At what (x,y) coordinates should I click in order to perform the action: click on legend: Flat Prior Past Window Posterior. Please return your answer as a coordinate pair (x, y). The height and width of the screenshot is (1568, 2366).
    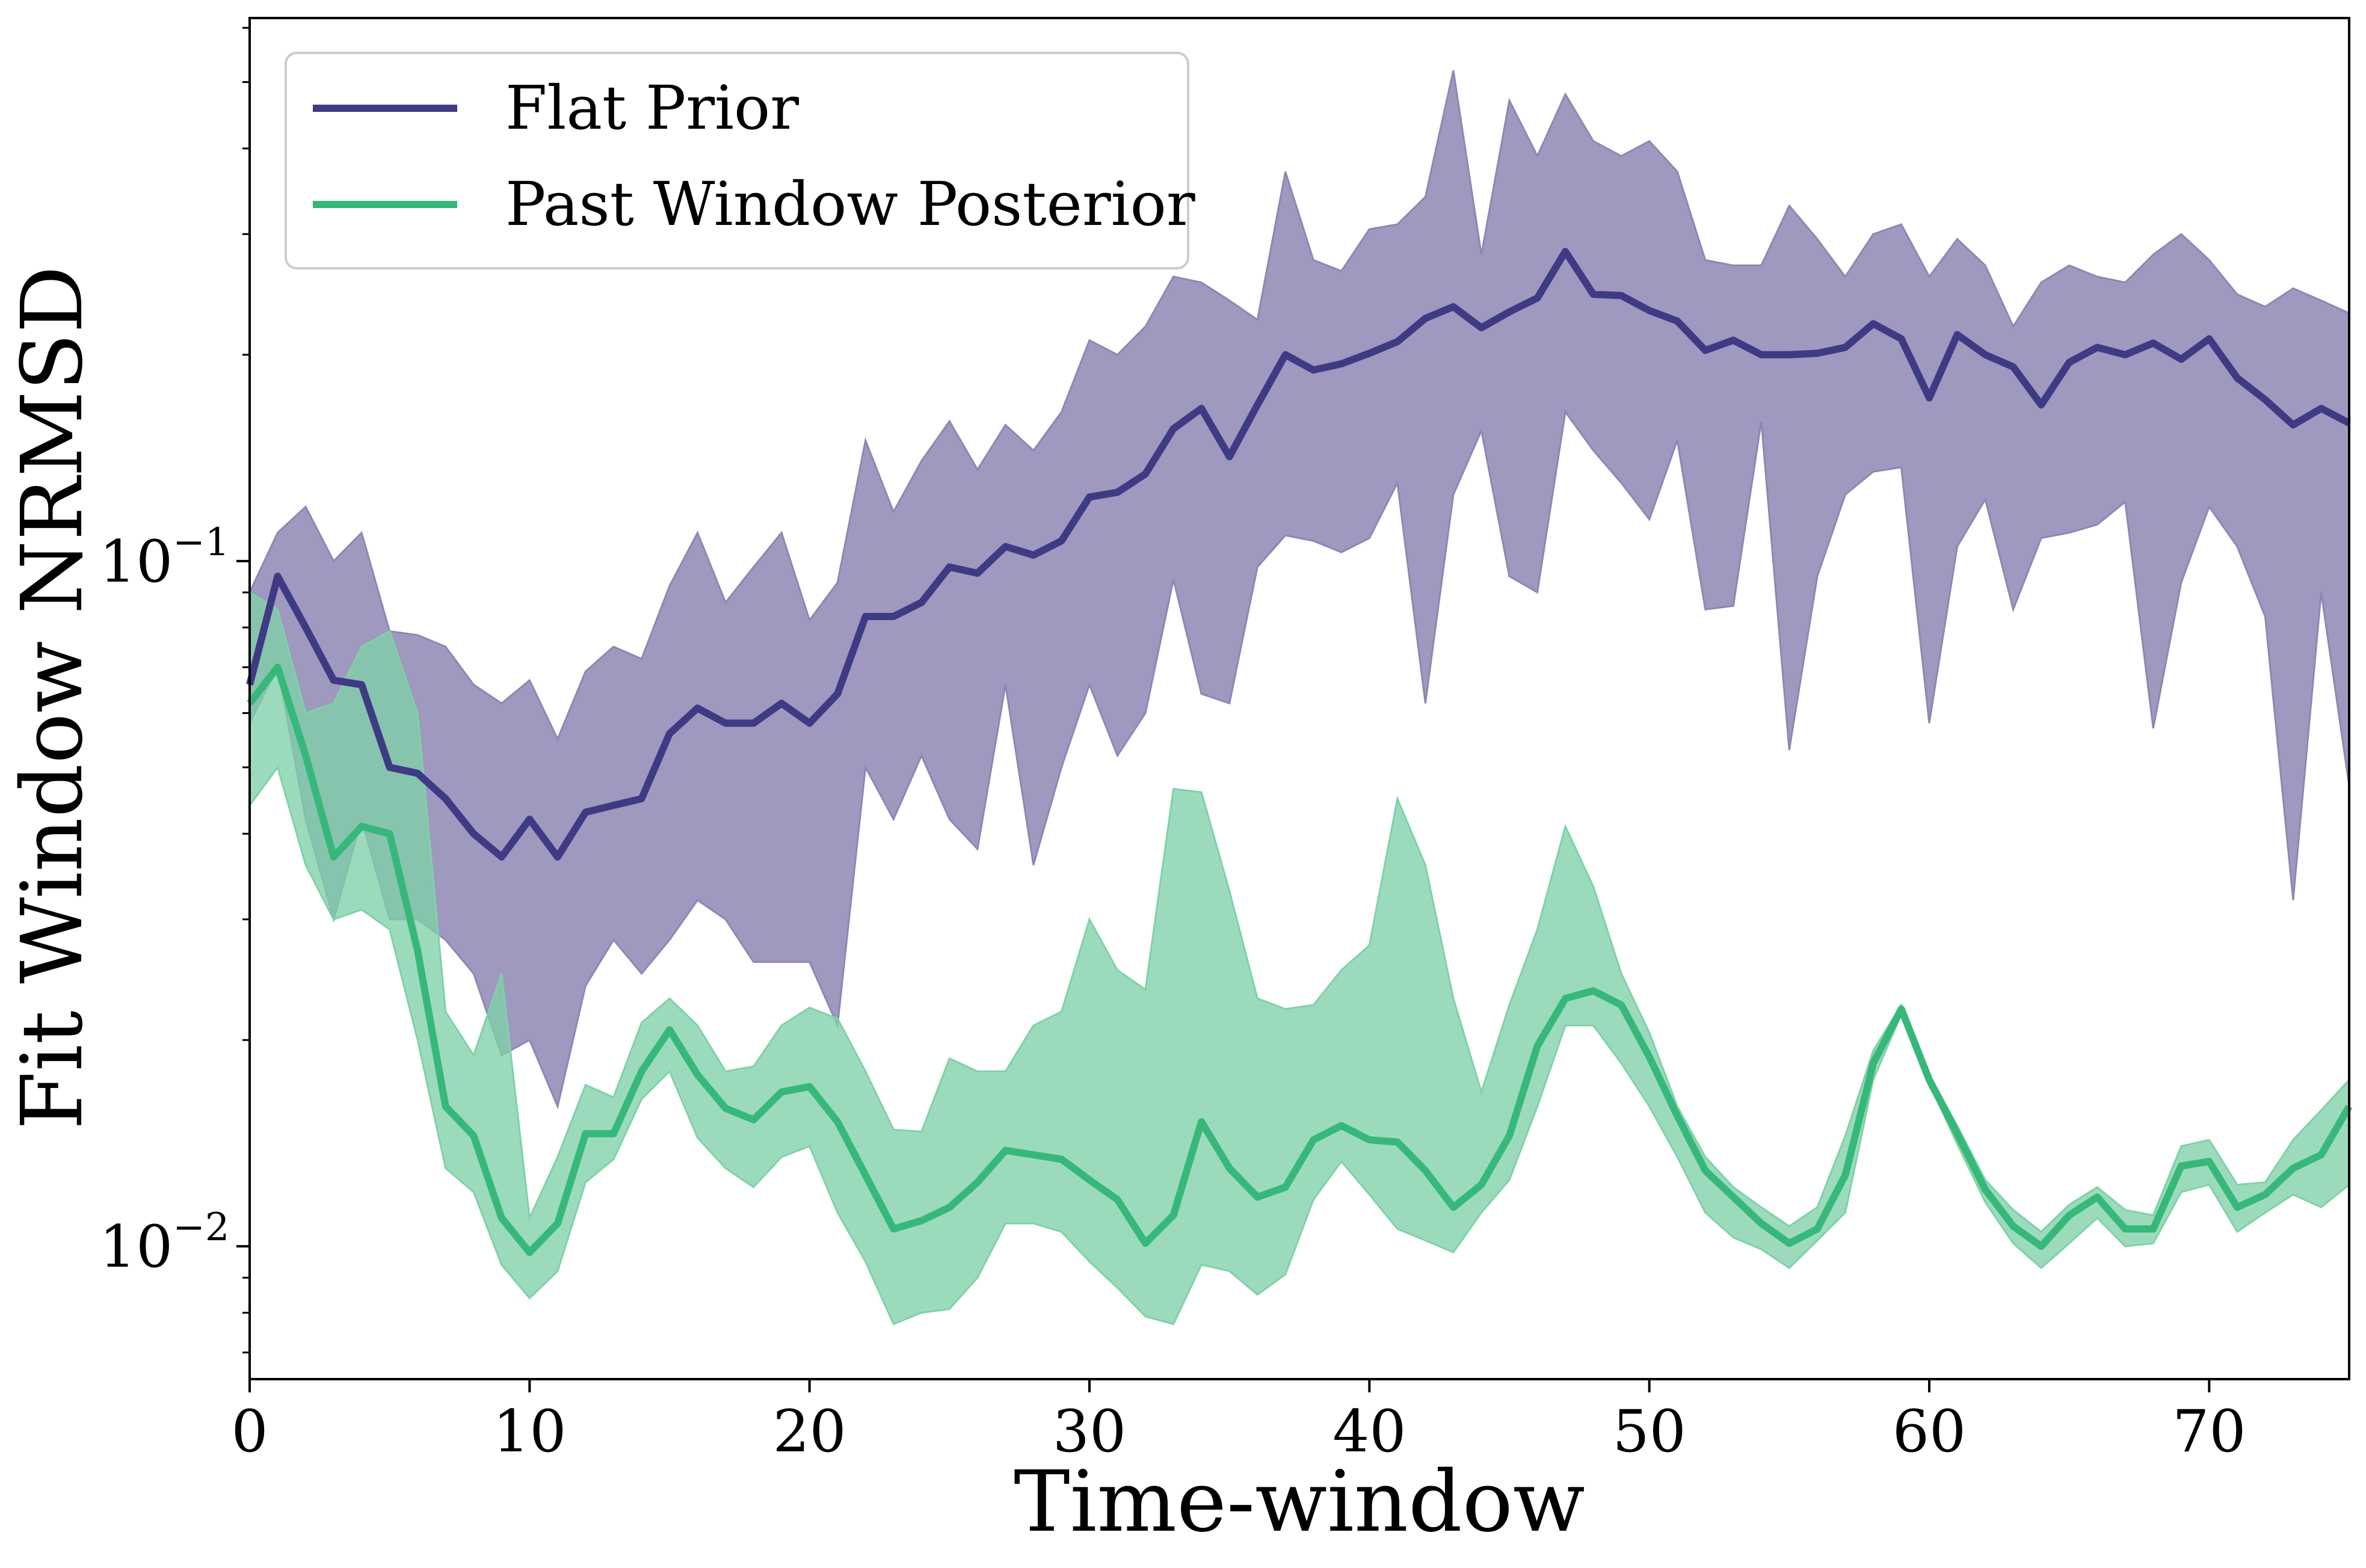
    Looking at the image, I should click on (740, 161).